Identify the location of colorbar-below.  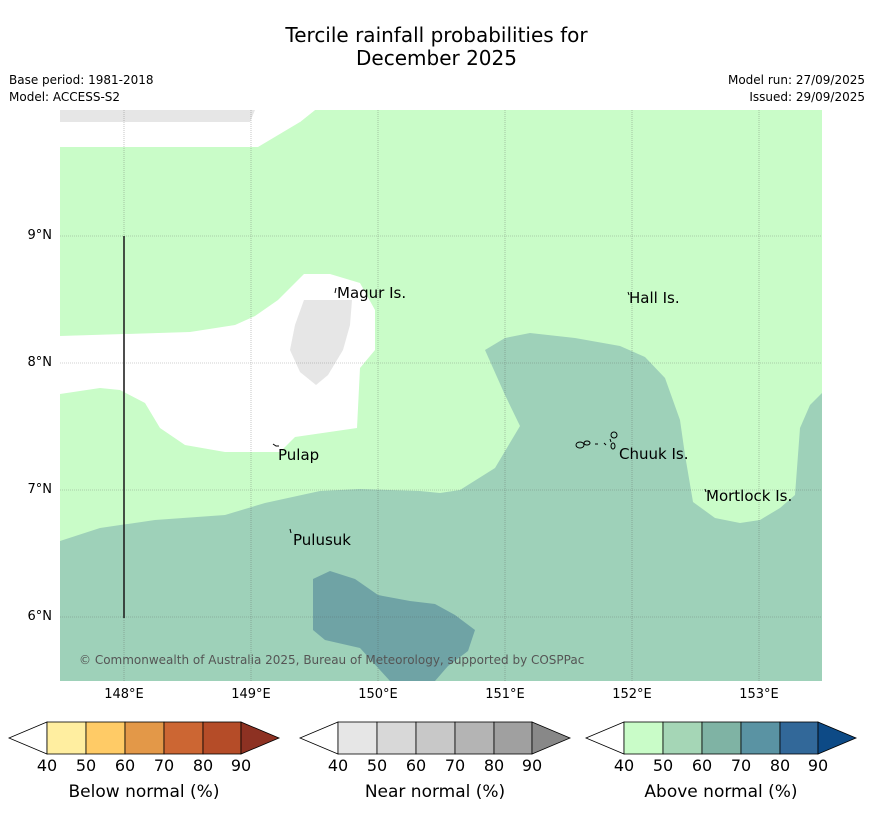
(144, 738).